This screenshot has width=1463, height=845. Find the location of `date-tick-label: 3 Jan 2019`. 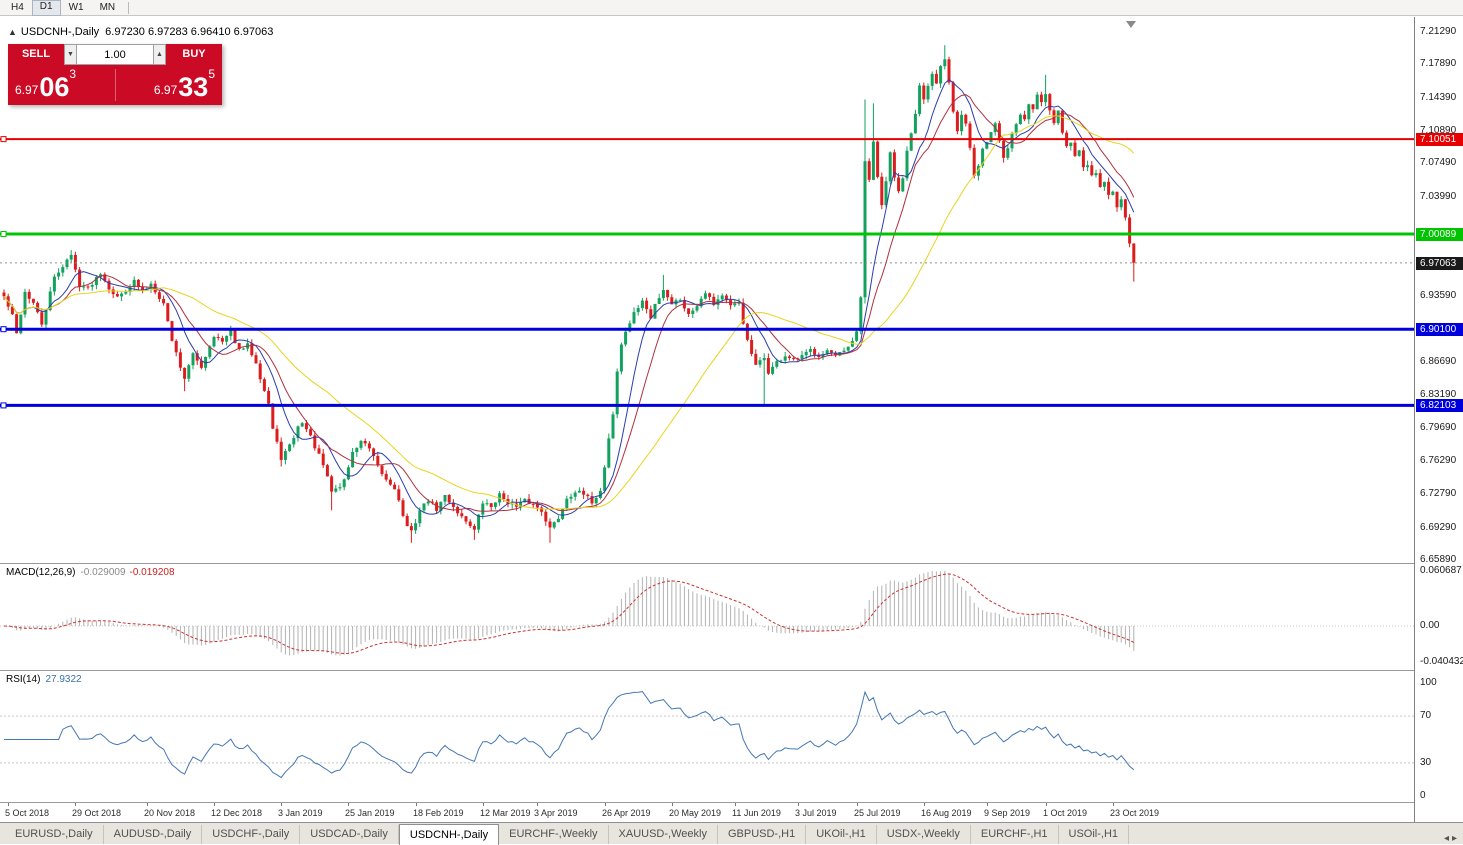

date-tick-label: 3 Jan 2019 is located at coordinates (300, 813).